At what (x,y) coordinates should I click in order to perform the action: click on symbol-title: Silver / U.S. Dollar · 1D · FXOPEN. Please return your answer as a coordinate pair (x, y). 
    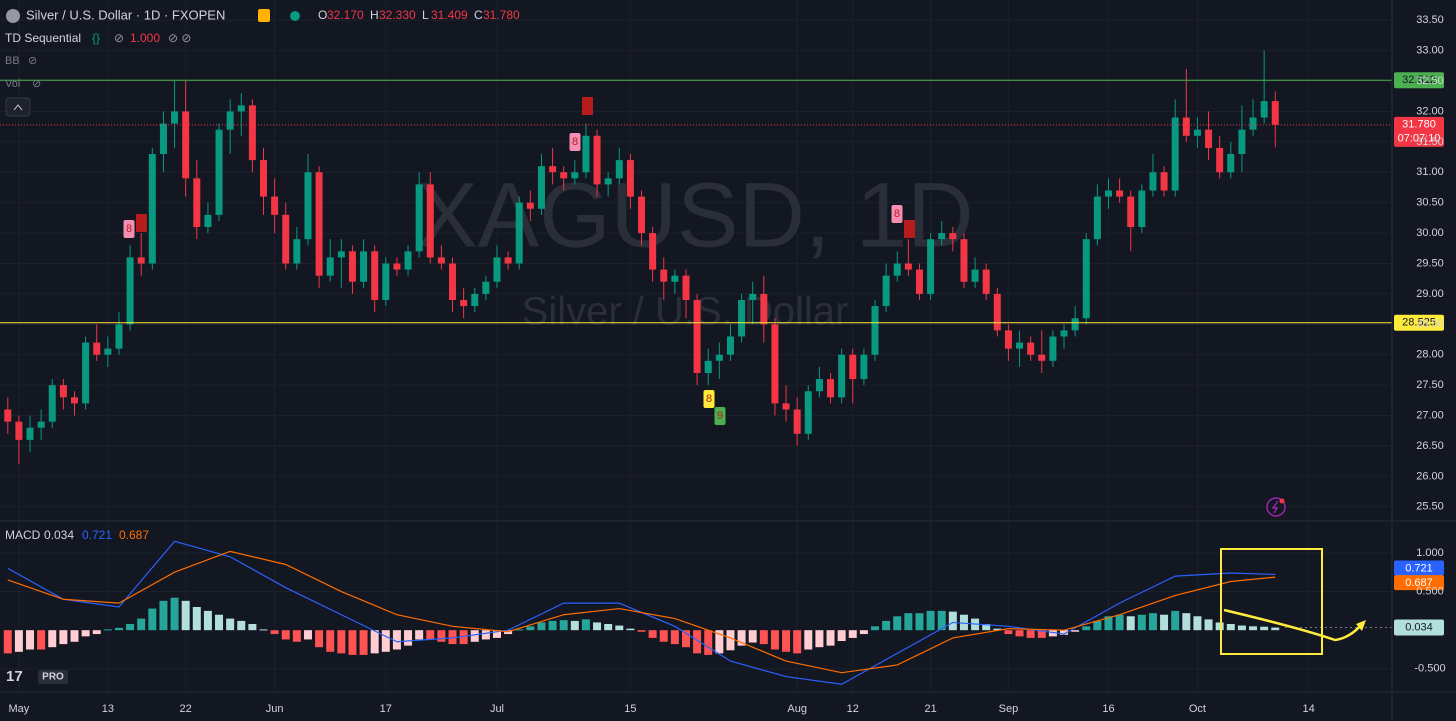
    Looking at the image, I should click on (125, 14).